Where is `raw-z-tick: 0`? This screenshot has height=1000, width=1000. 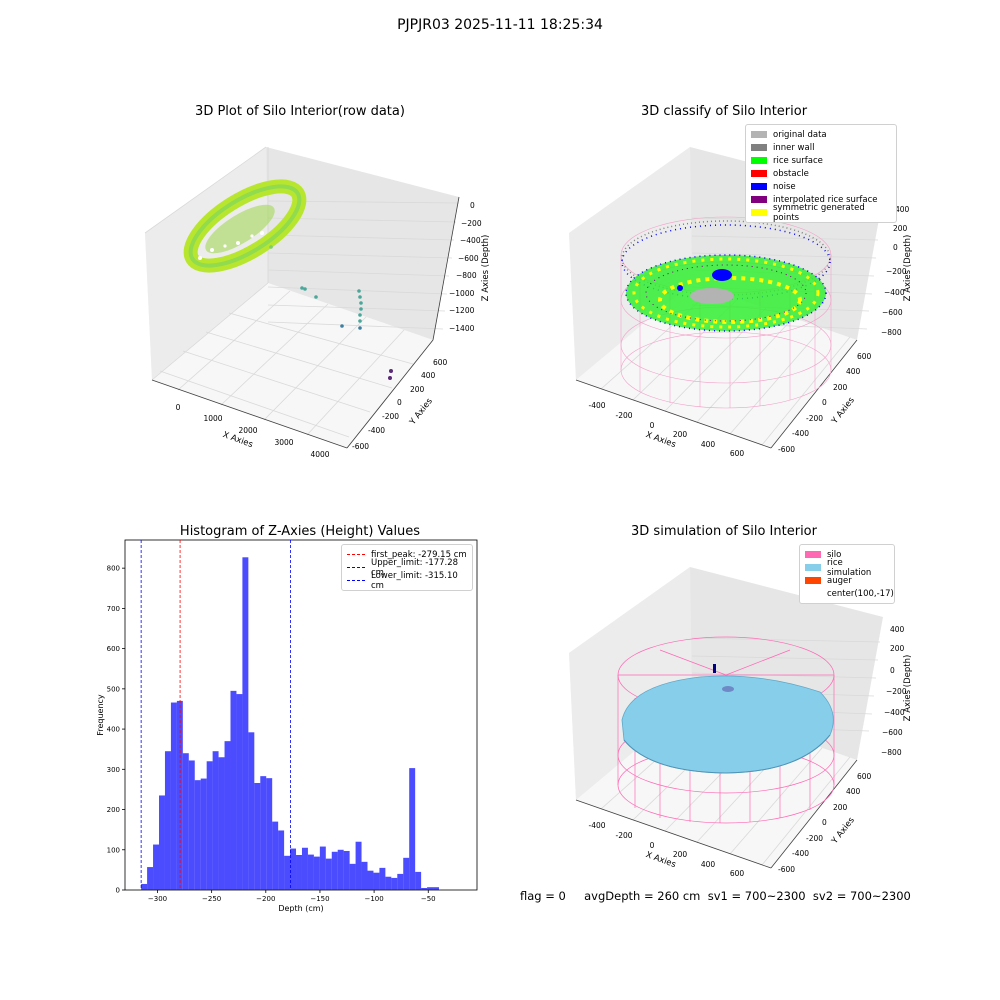
raw-z-tick: 0 is located at coordinates (472, 205).